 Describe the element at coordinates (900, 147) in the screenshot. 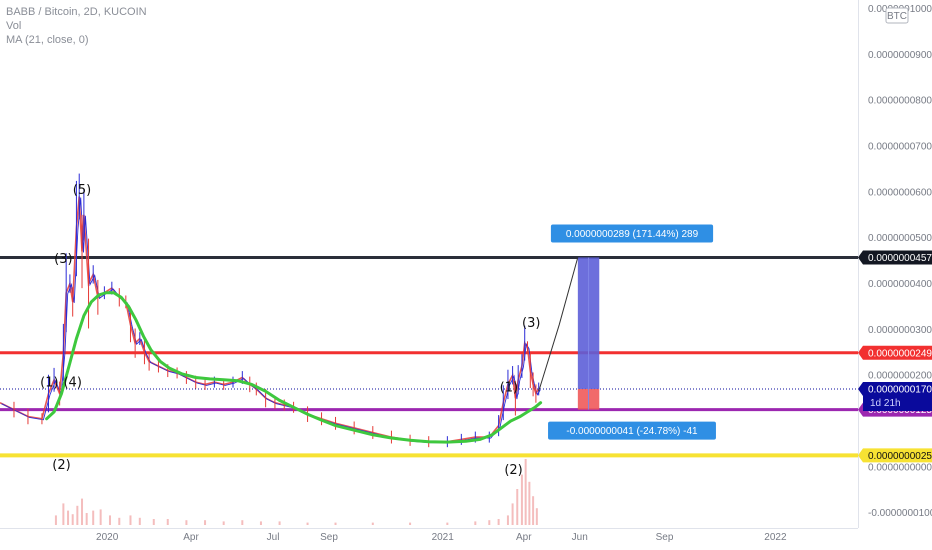

I see `price-axis-tick: 0.0000000700` at that location.